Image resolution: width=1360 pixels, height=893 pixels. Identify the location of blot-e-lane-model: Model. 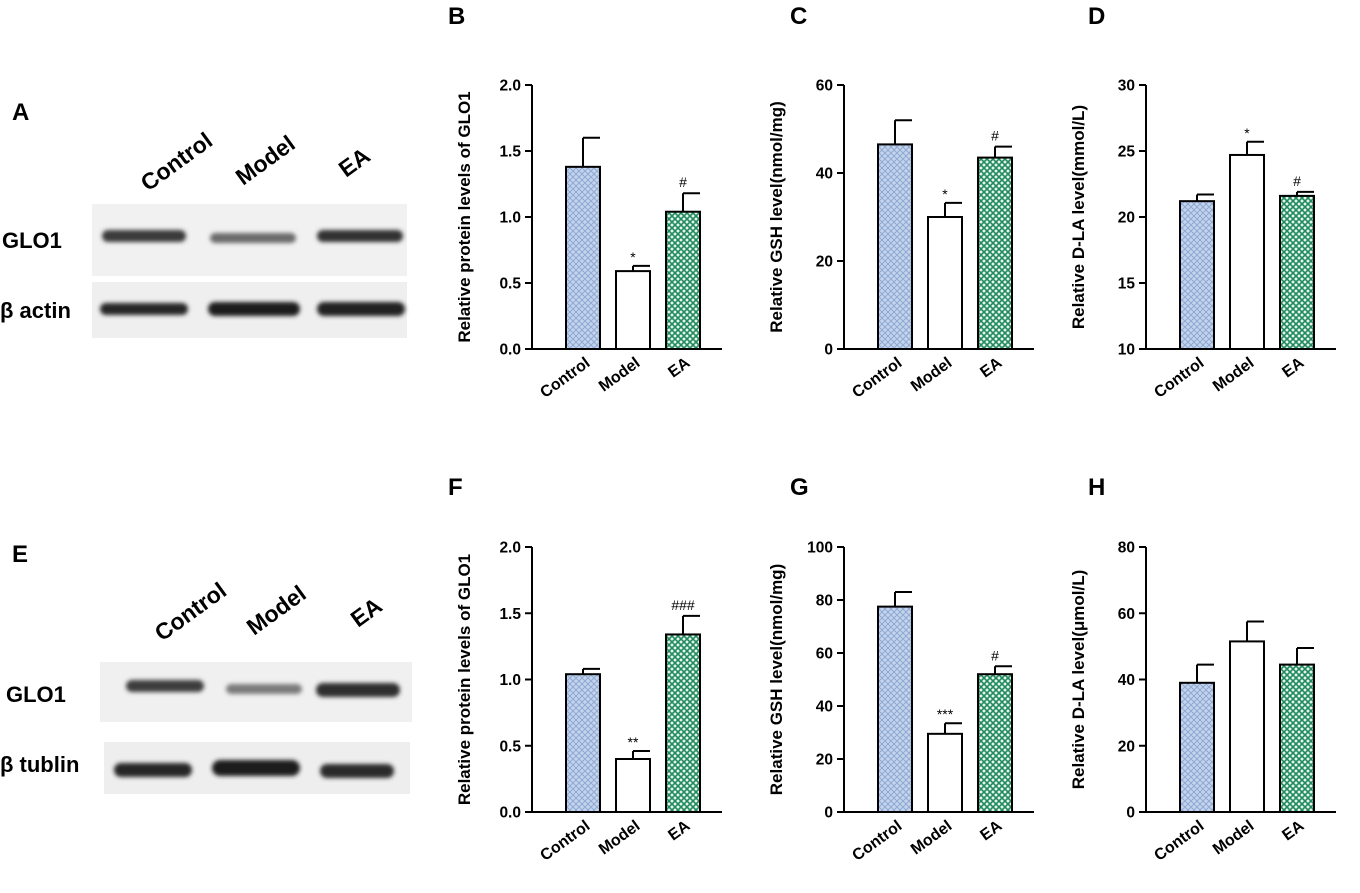
(276, 610).